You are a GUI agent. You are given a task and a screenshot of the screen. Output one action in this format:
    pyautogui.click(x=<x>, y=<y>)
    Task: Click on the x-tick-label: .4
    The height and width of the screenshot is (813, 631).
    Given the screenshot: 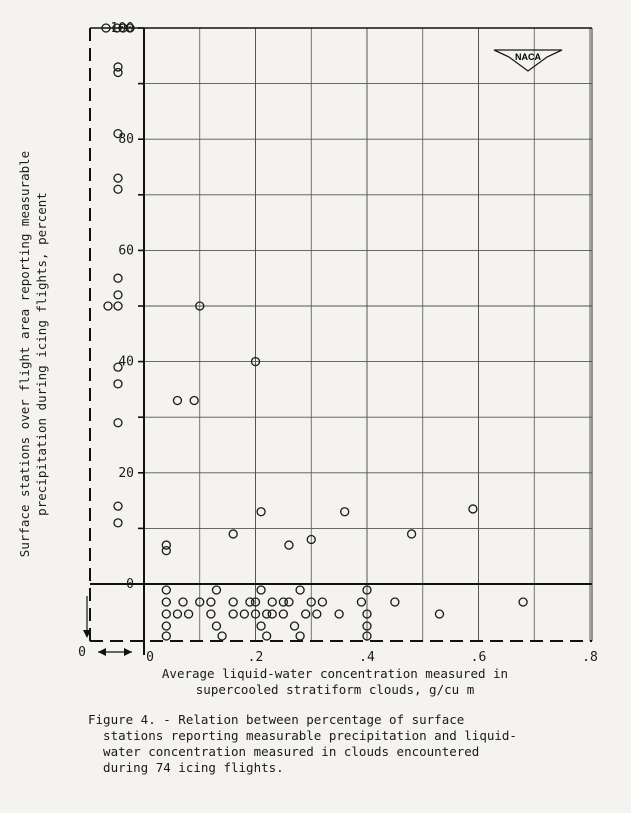 What is the action you would take?
    pyautogui.click(x=367, y=657)
    